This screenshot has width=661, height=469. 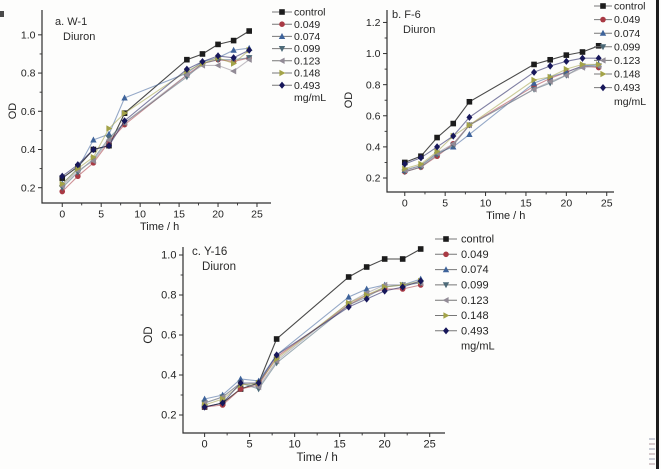 I want to click on panel-label: a. W-1, so click(x=71, y=22).